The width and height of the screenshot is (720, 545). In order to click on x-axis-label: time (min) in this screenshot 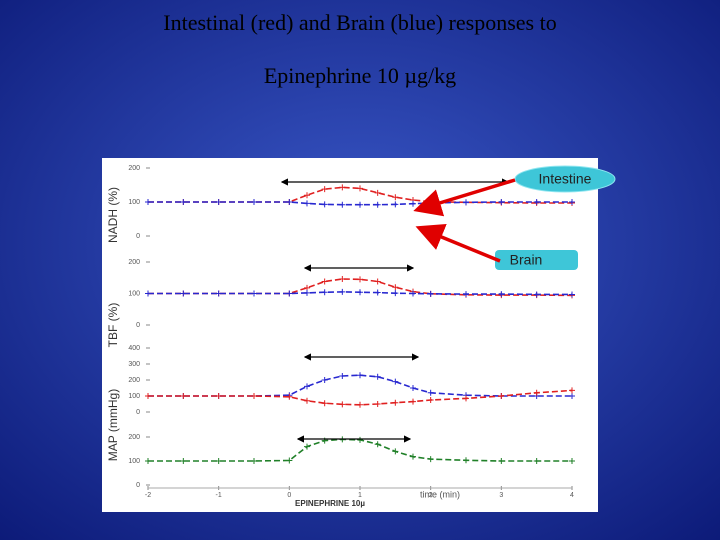, I will do `click(440, 494)`.